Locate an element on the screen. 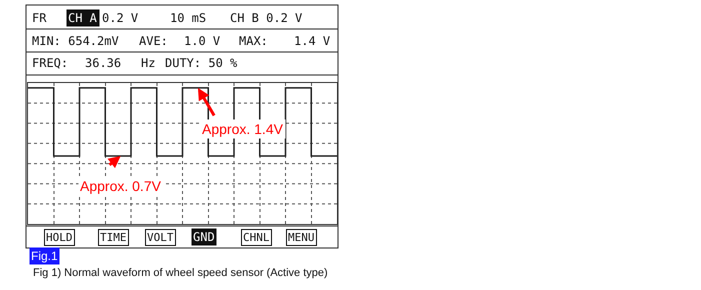 This screenshot has width=701, height=290. text: MENU is located at coordinates (301, 237).